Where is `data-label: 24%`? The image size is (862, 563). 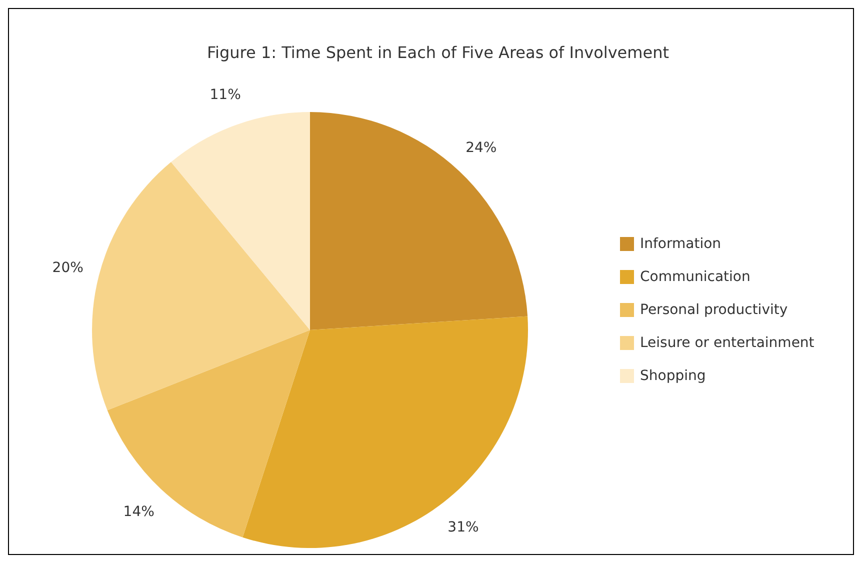
data-label: 24% is located at coordinates (481, 148).